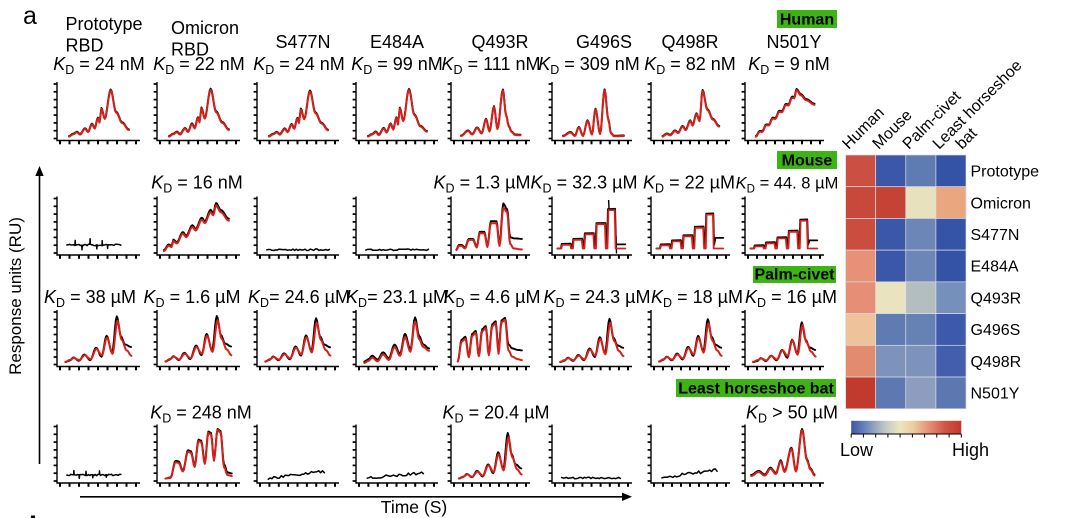  I want to click on svg-text: KD = 99 nM, so click(397, 65).